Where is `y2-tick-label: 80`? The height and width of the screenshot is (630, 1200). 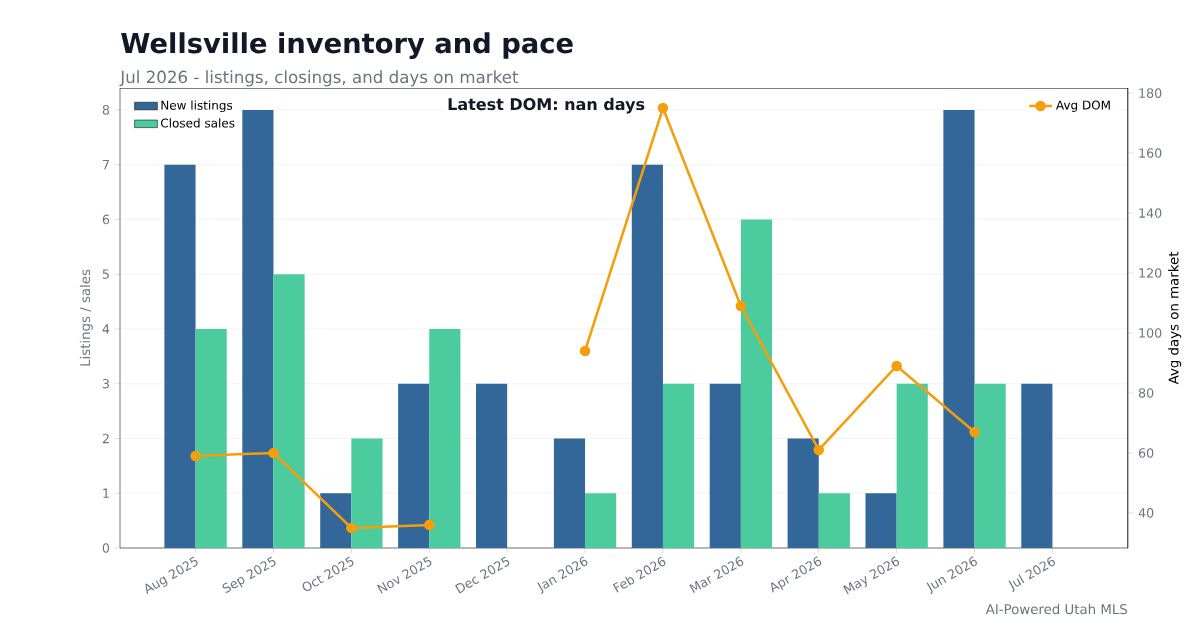 y2-tick-label: 80 is located at coordinates (1146, 393).